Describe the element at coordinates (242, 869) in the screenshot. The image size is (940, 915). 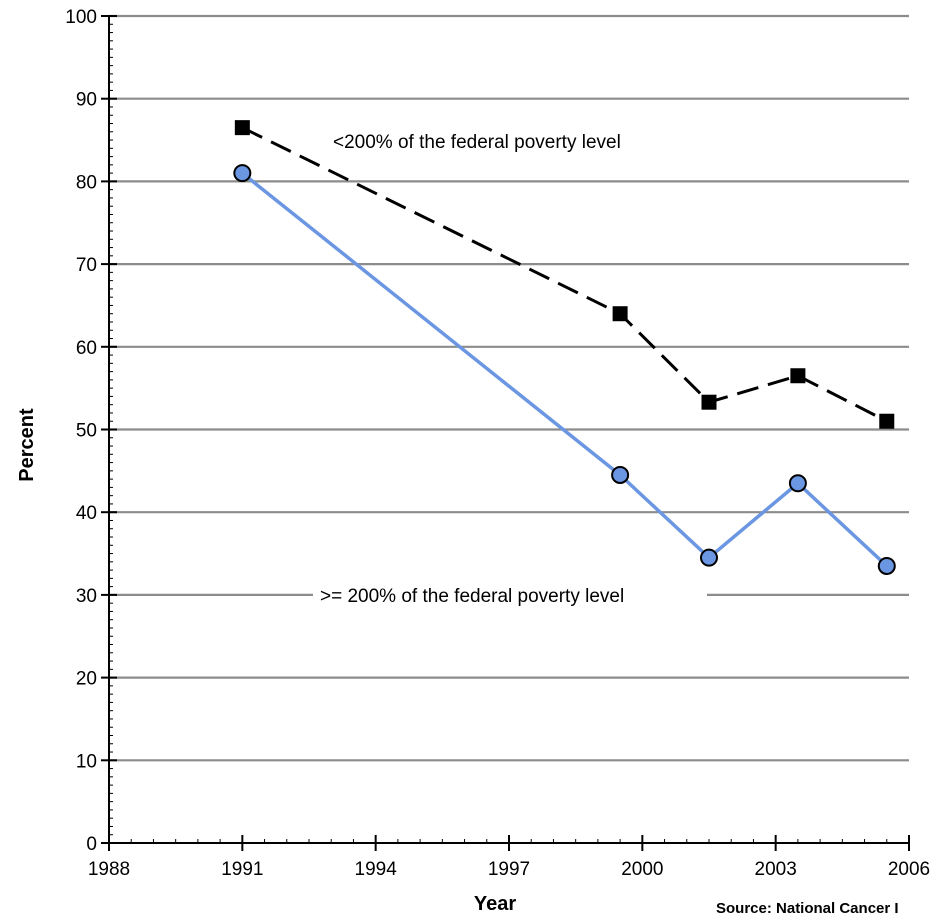
I see `x-tick-label: 1991` at that location.